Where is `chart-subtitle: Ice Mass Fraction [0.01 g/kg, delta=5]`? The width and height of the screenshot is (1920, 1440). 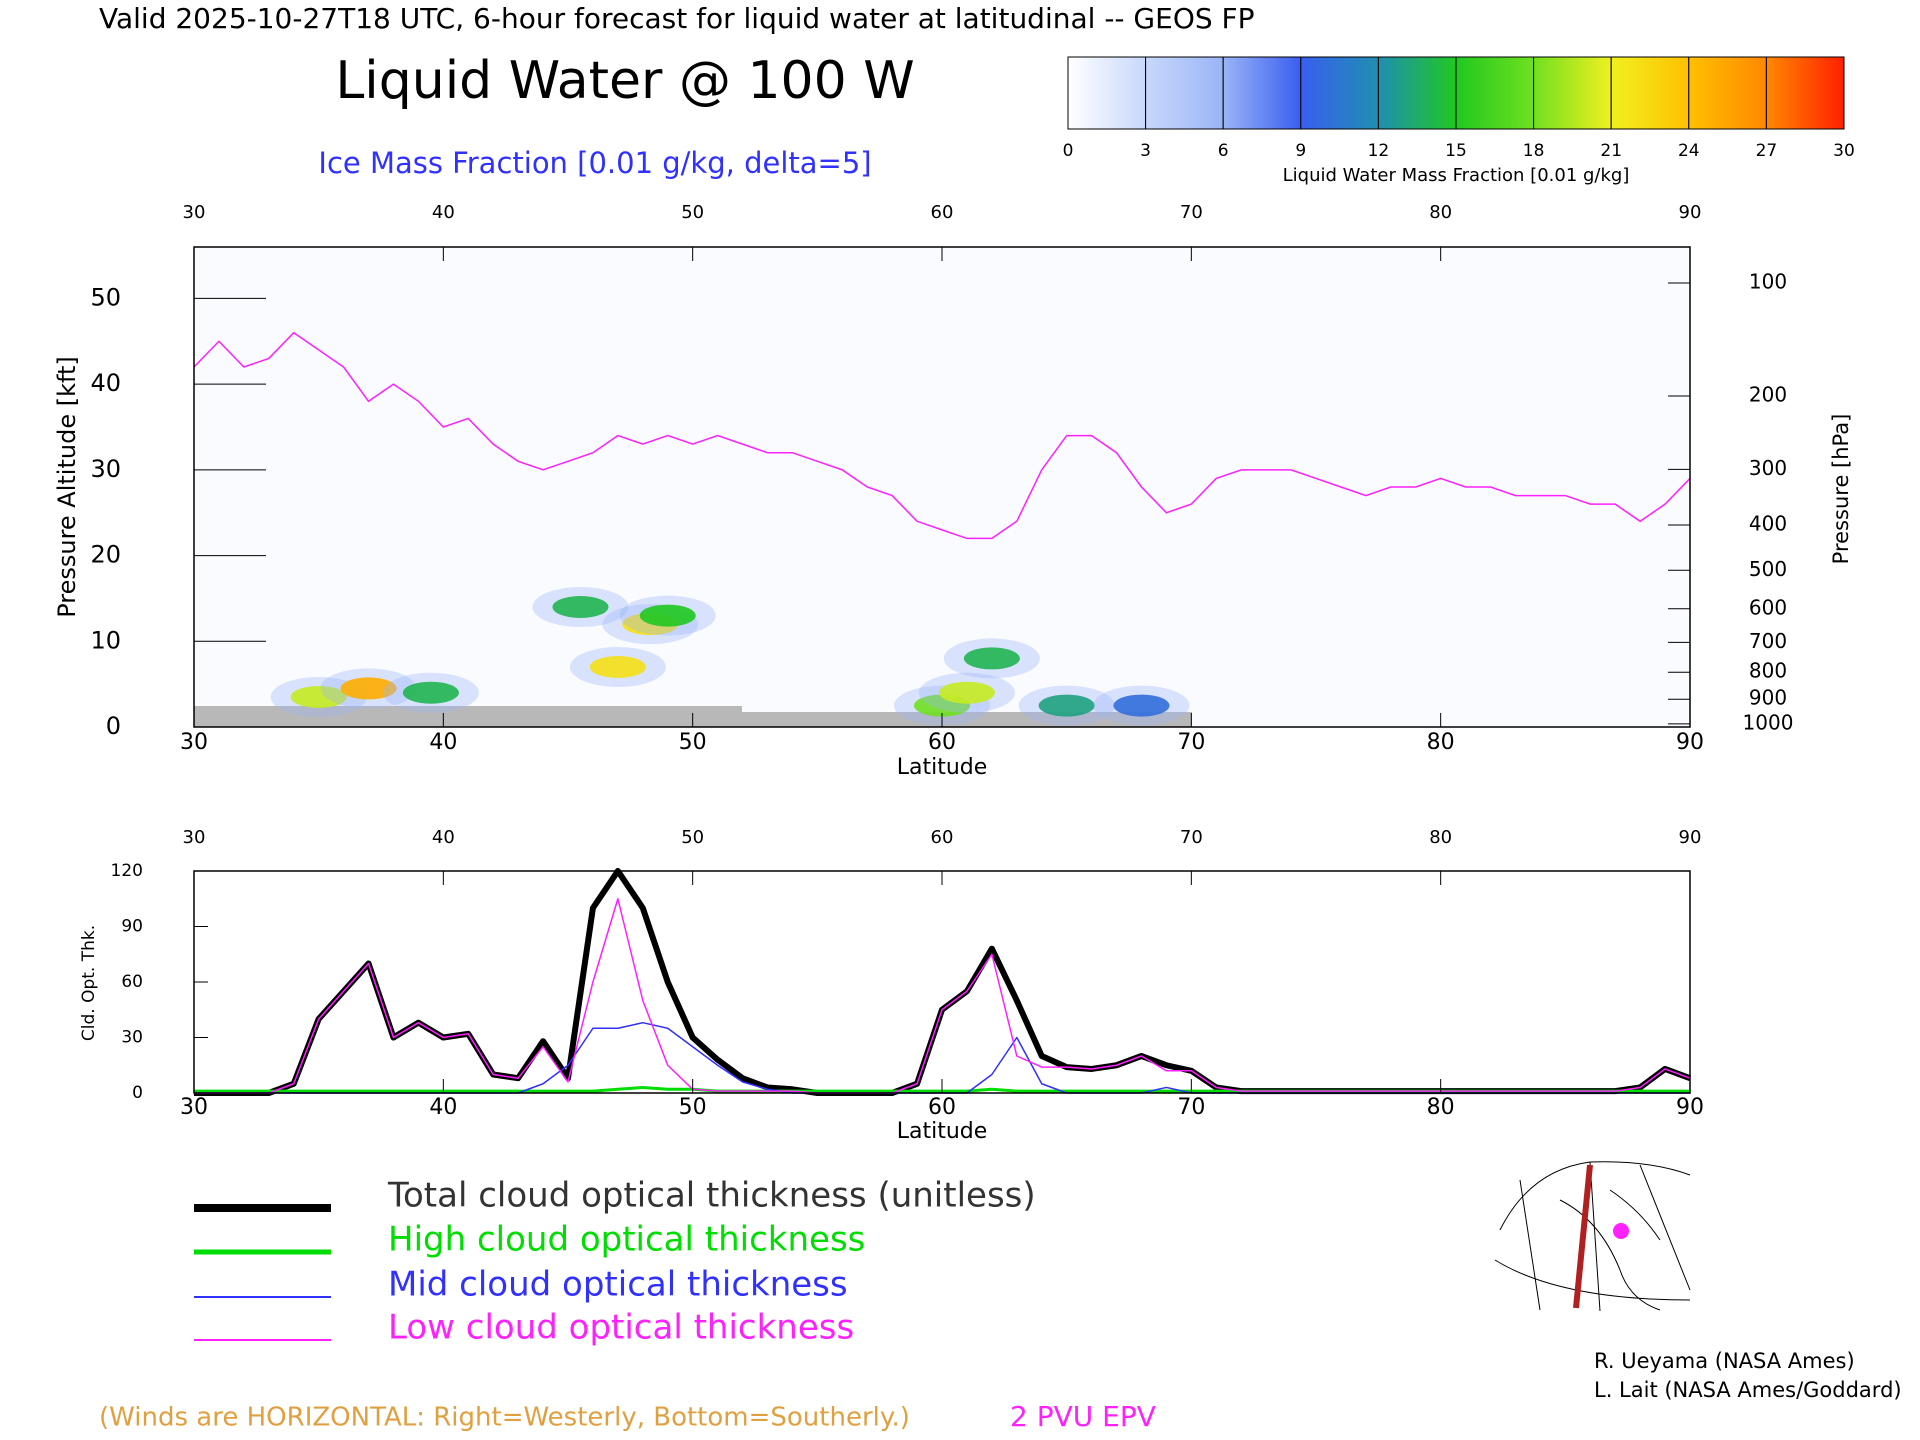
chart-subtitle: Ice Mass Fraction [0.01 g/kg, delta=5] is located at coordinates (594, 163).